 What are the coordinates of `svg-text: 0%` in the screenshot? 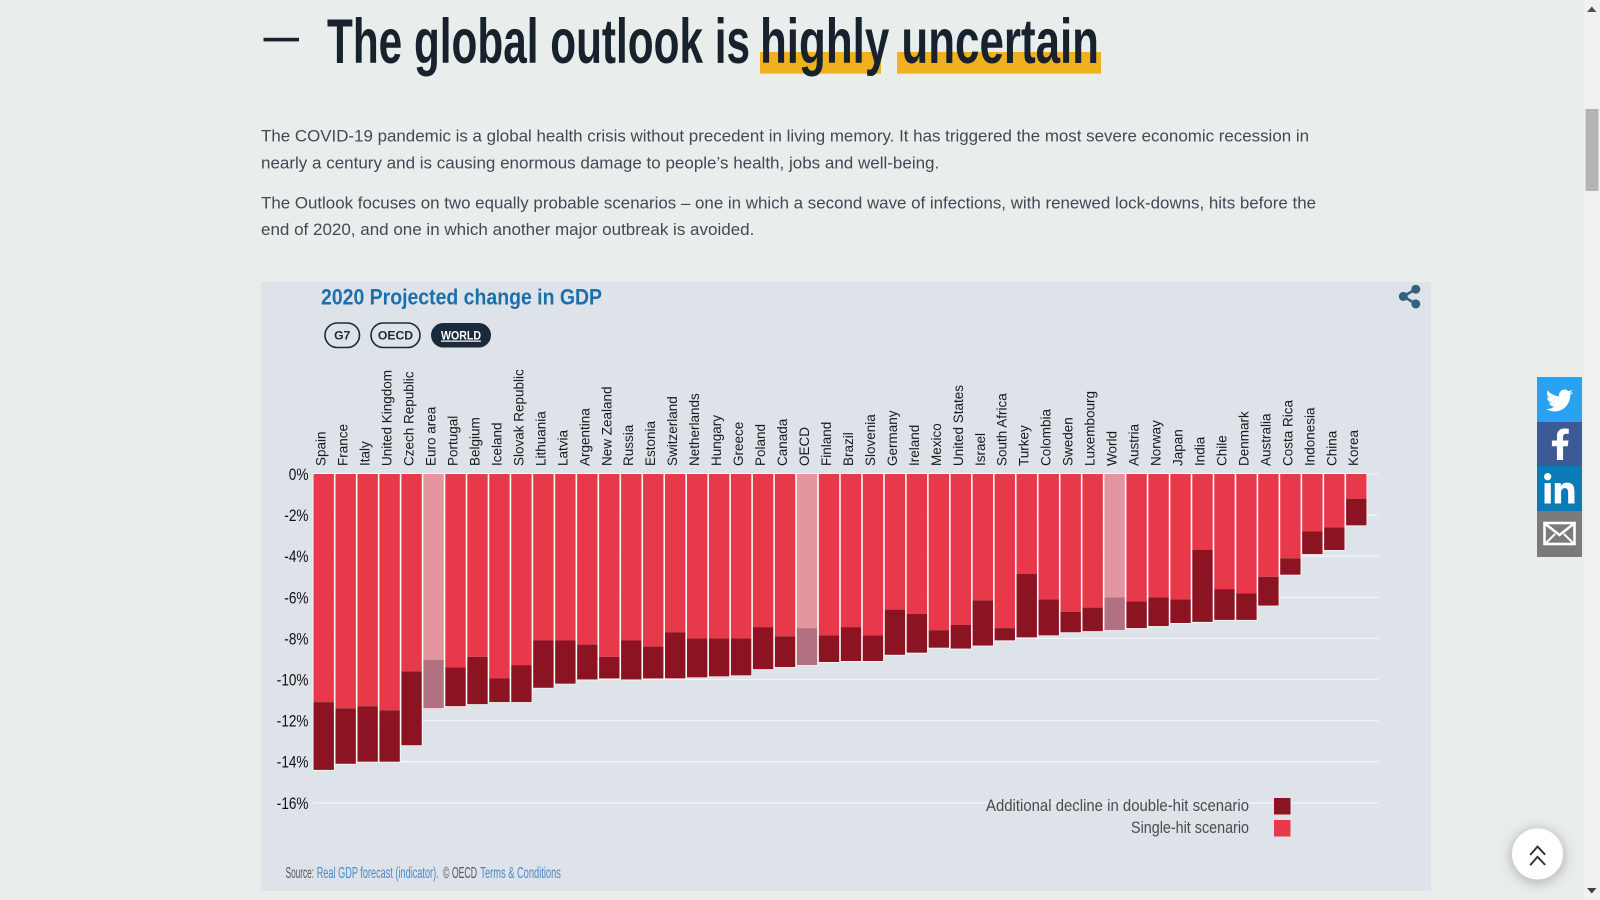 It's located at (299, 474).